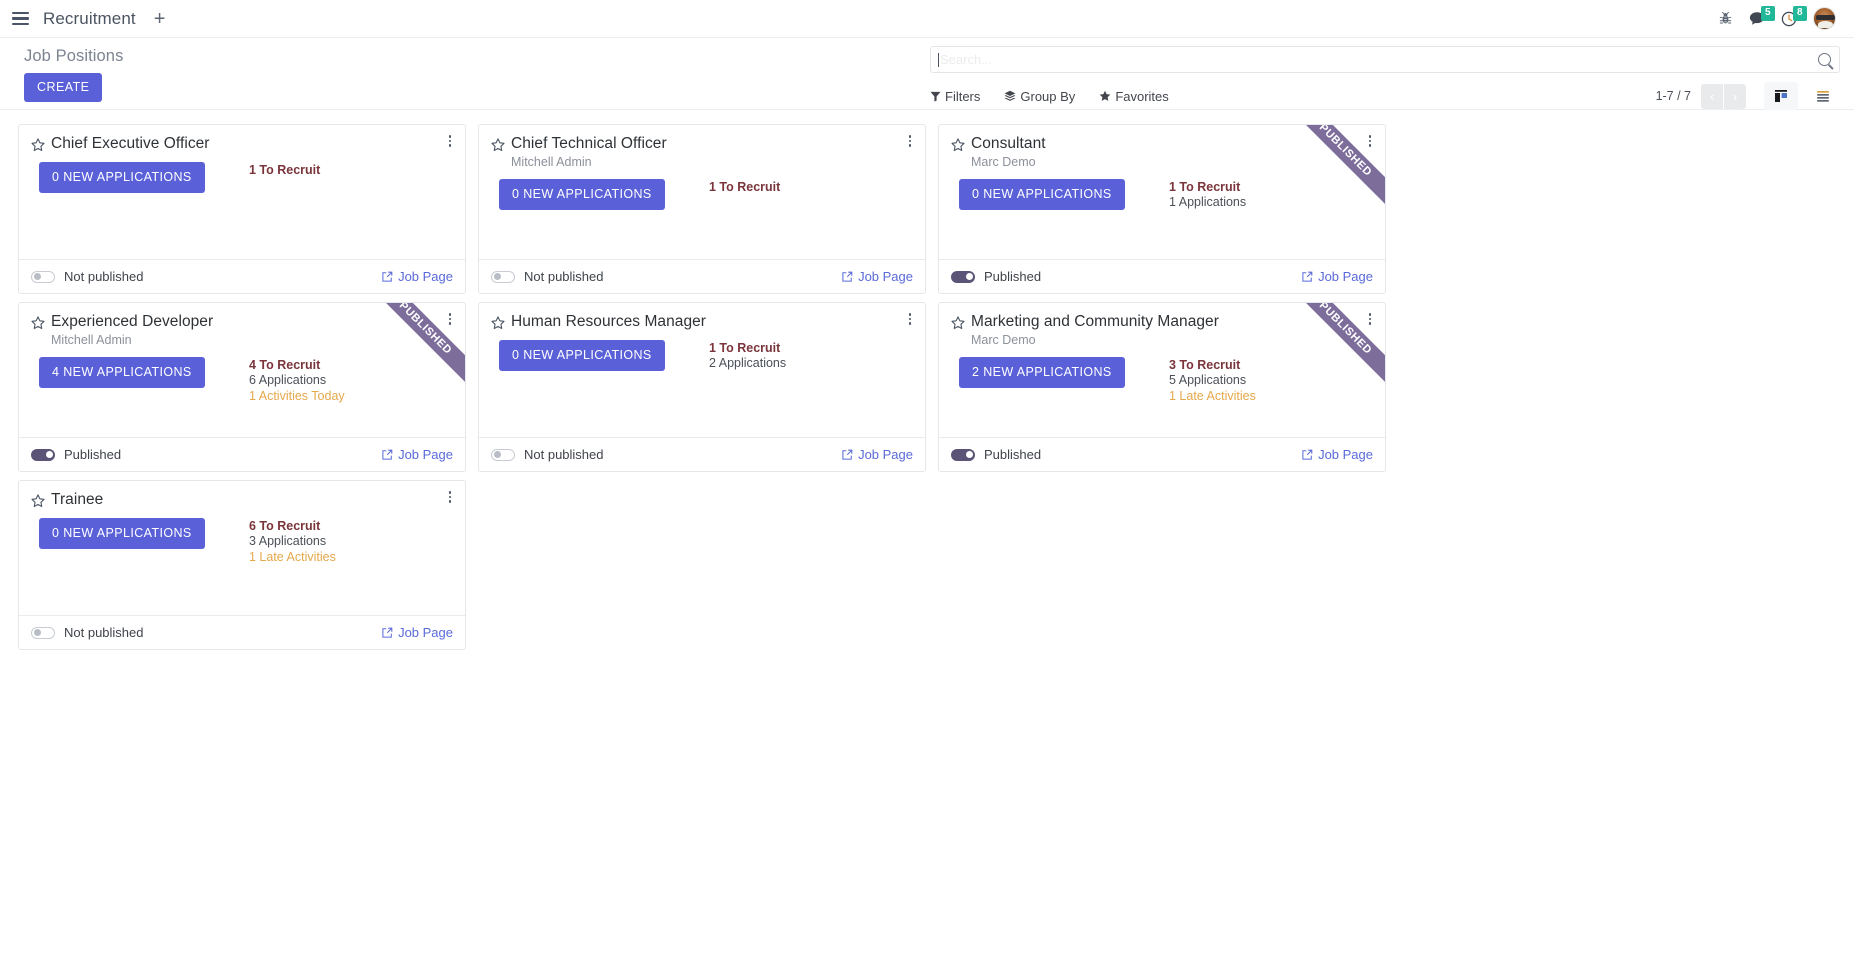 The height and width of the screenshot is (969, 1854). What do you see at coordinates (1794, 16) in the screenshot?
I see `activities-clock-icon: 8` at bounding box center [1794, 16].